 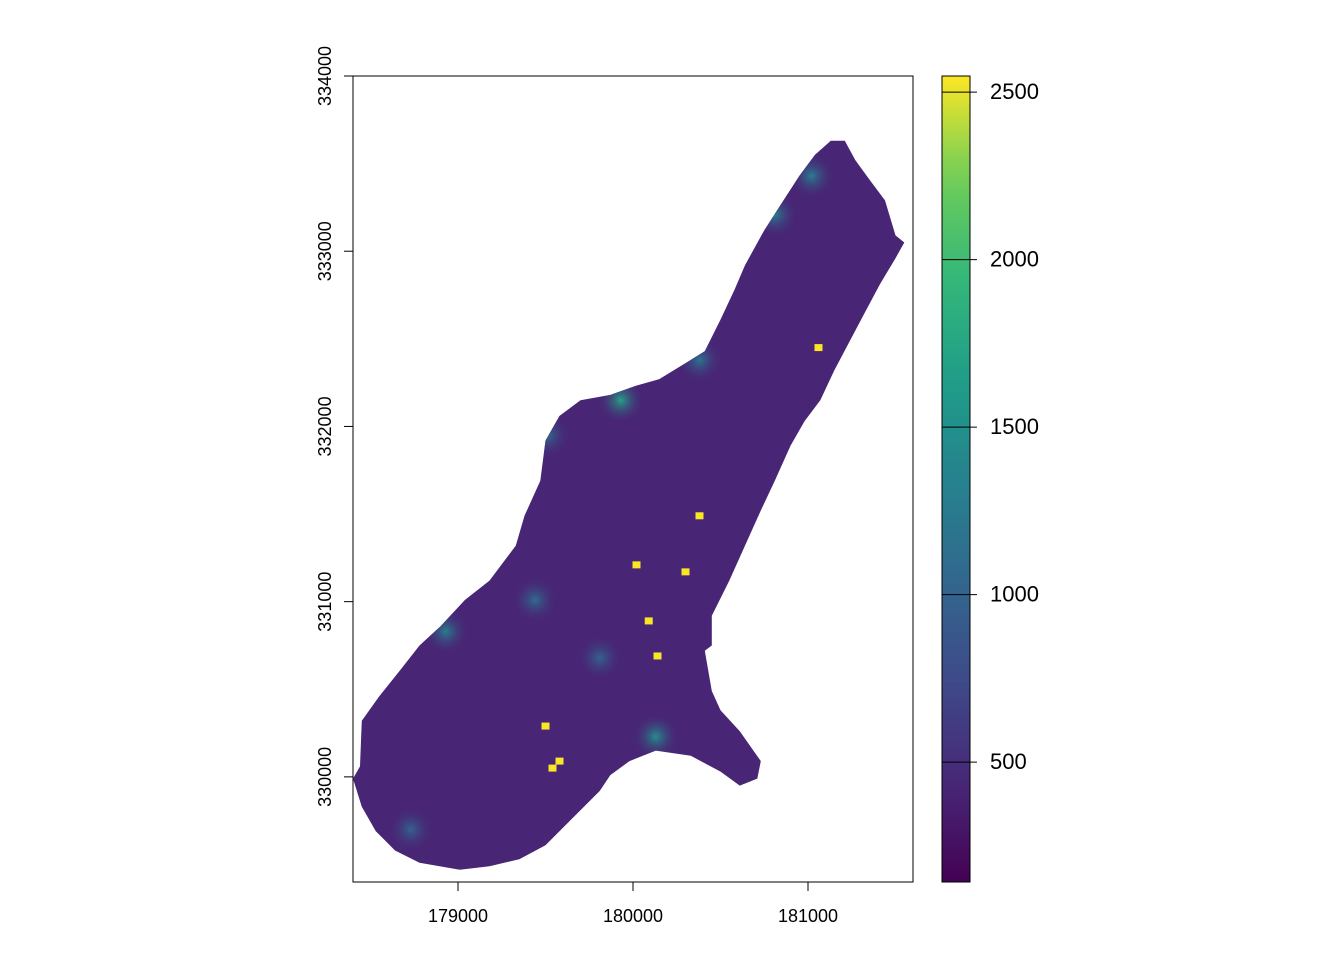 What do you see at coordinates (1014, 91) in the screenshot?
I see `colorbar-tick-label: 2500` at bounding box center [1014, 91].